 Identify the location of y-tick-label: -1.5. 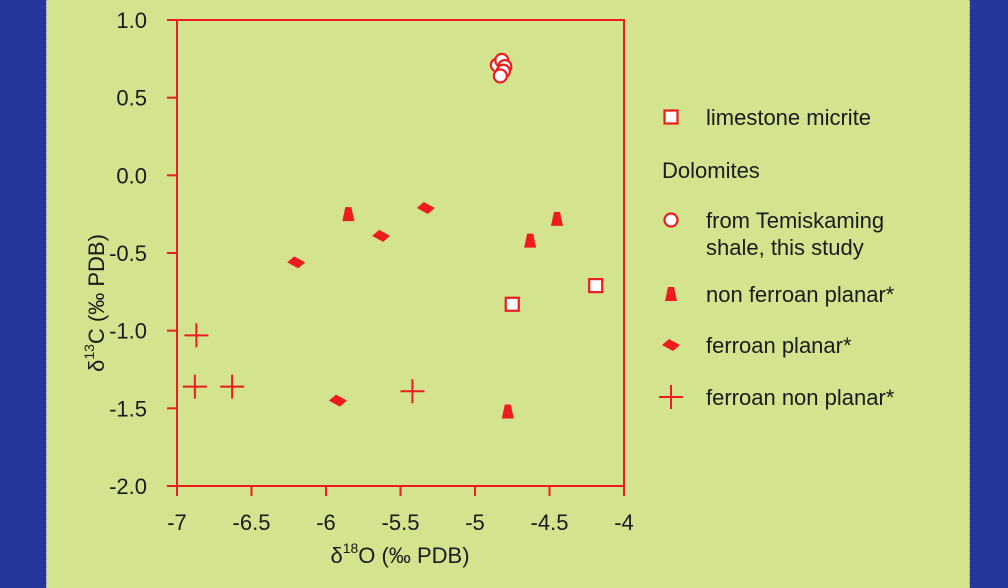
(128, 408).